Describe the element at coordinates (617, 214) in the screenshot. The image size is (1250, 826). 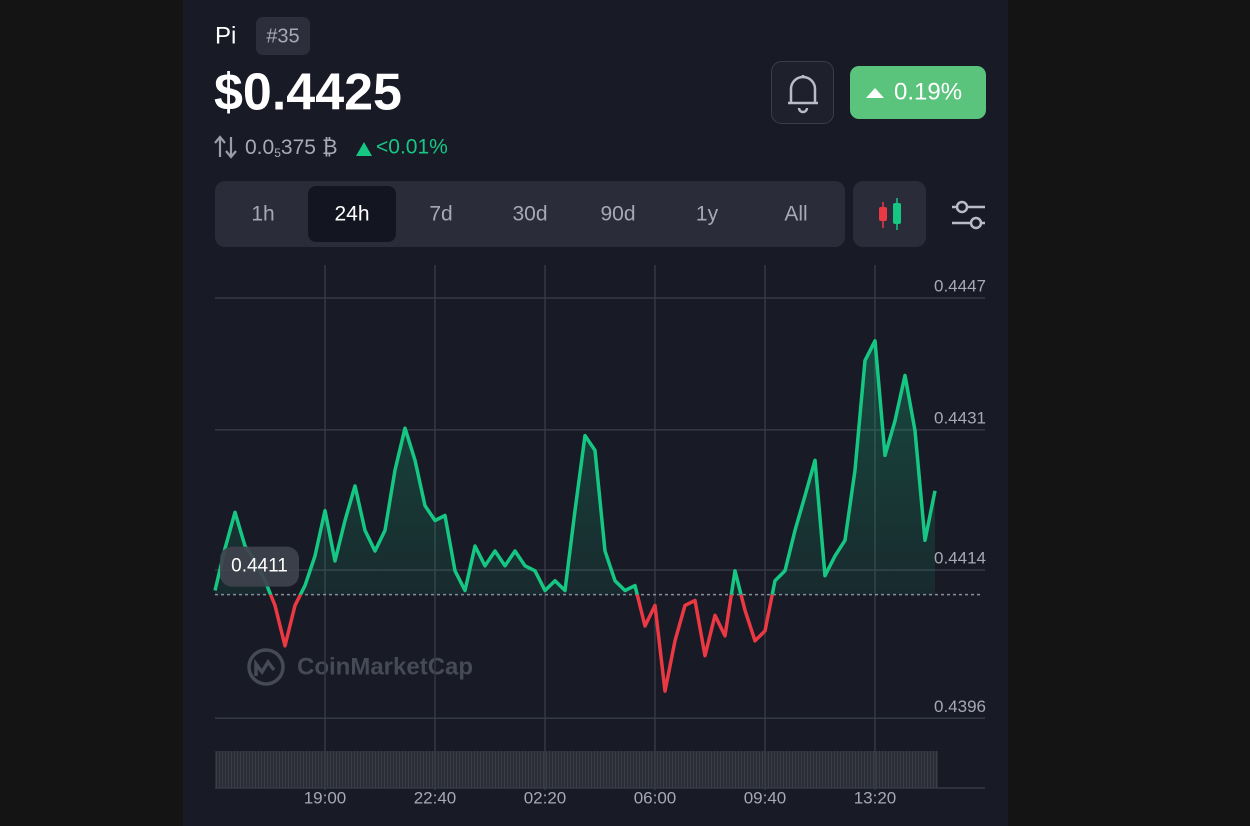
I see `timeframe-button: 90d` at that location.